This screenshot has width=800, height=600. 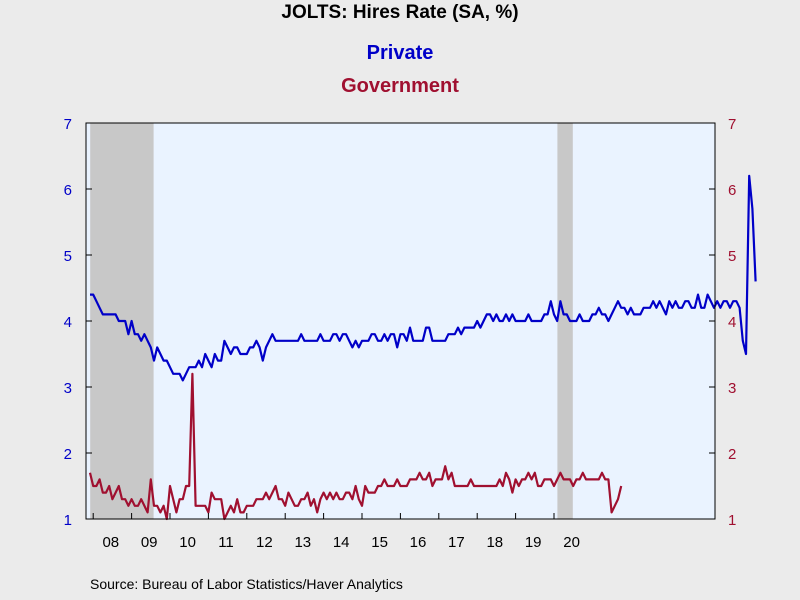 I want to click on legend-government: Government, so click(x=400, y=86).